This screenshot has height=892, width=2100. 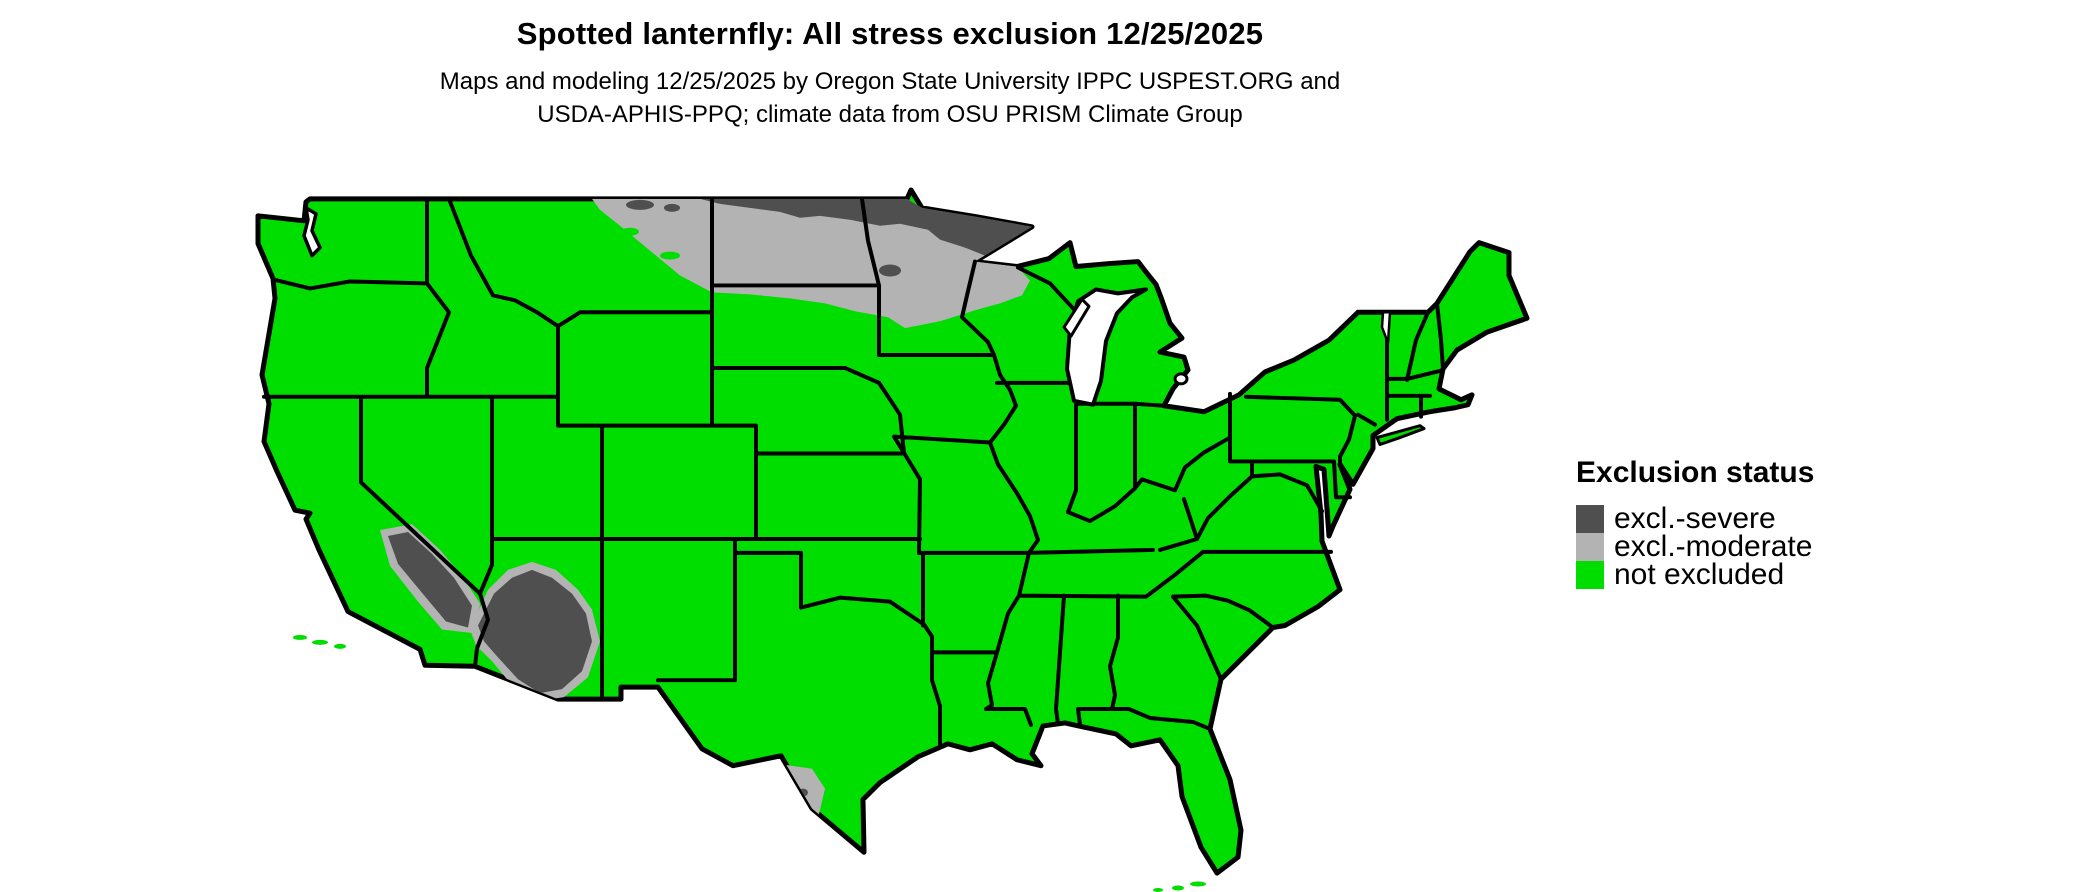 I want to click on legend-row-not-excluded: not excluded, so click(x=1695, y=574).